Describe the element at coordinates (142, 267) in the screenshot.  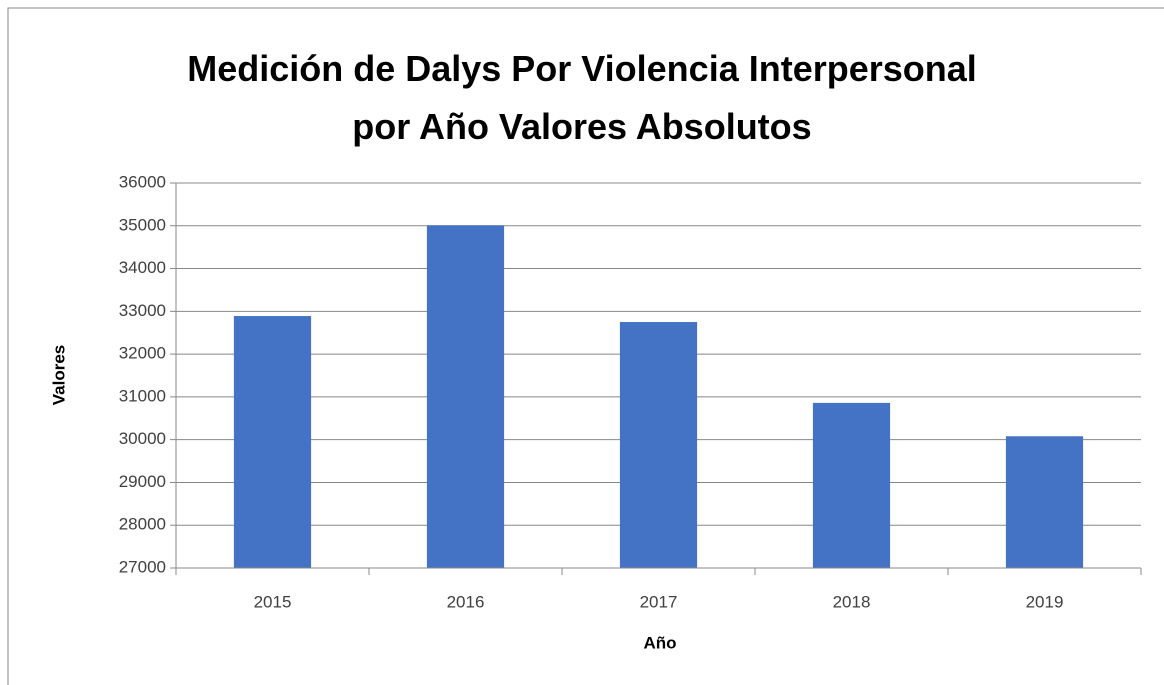
I see `y-tick-label: 34000` at that location.